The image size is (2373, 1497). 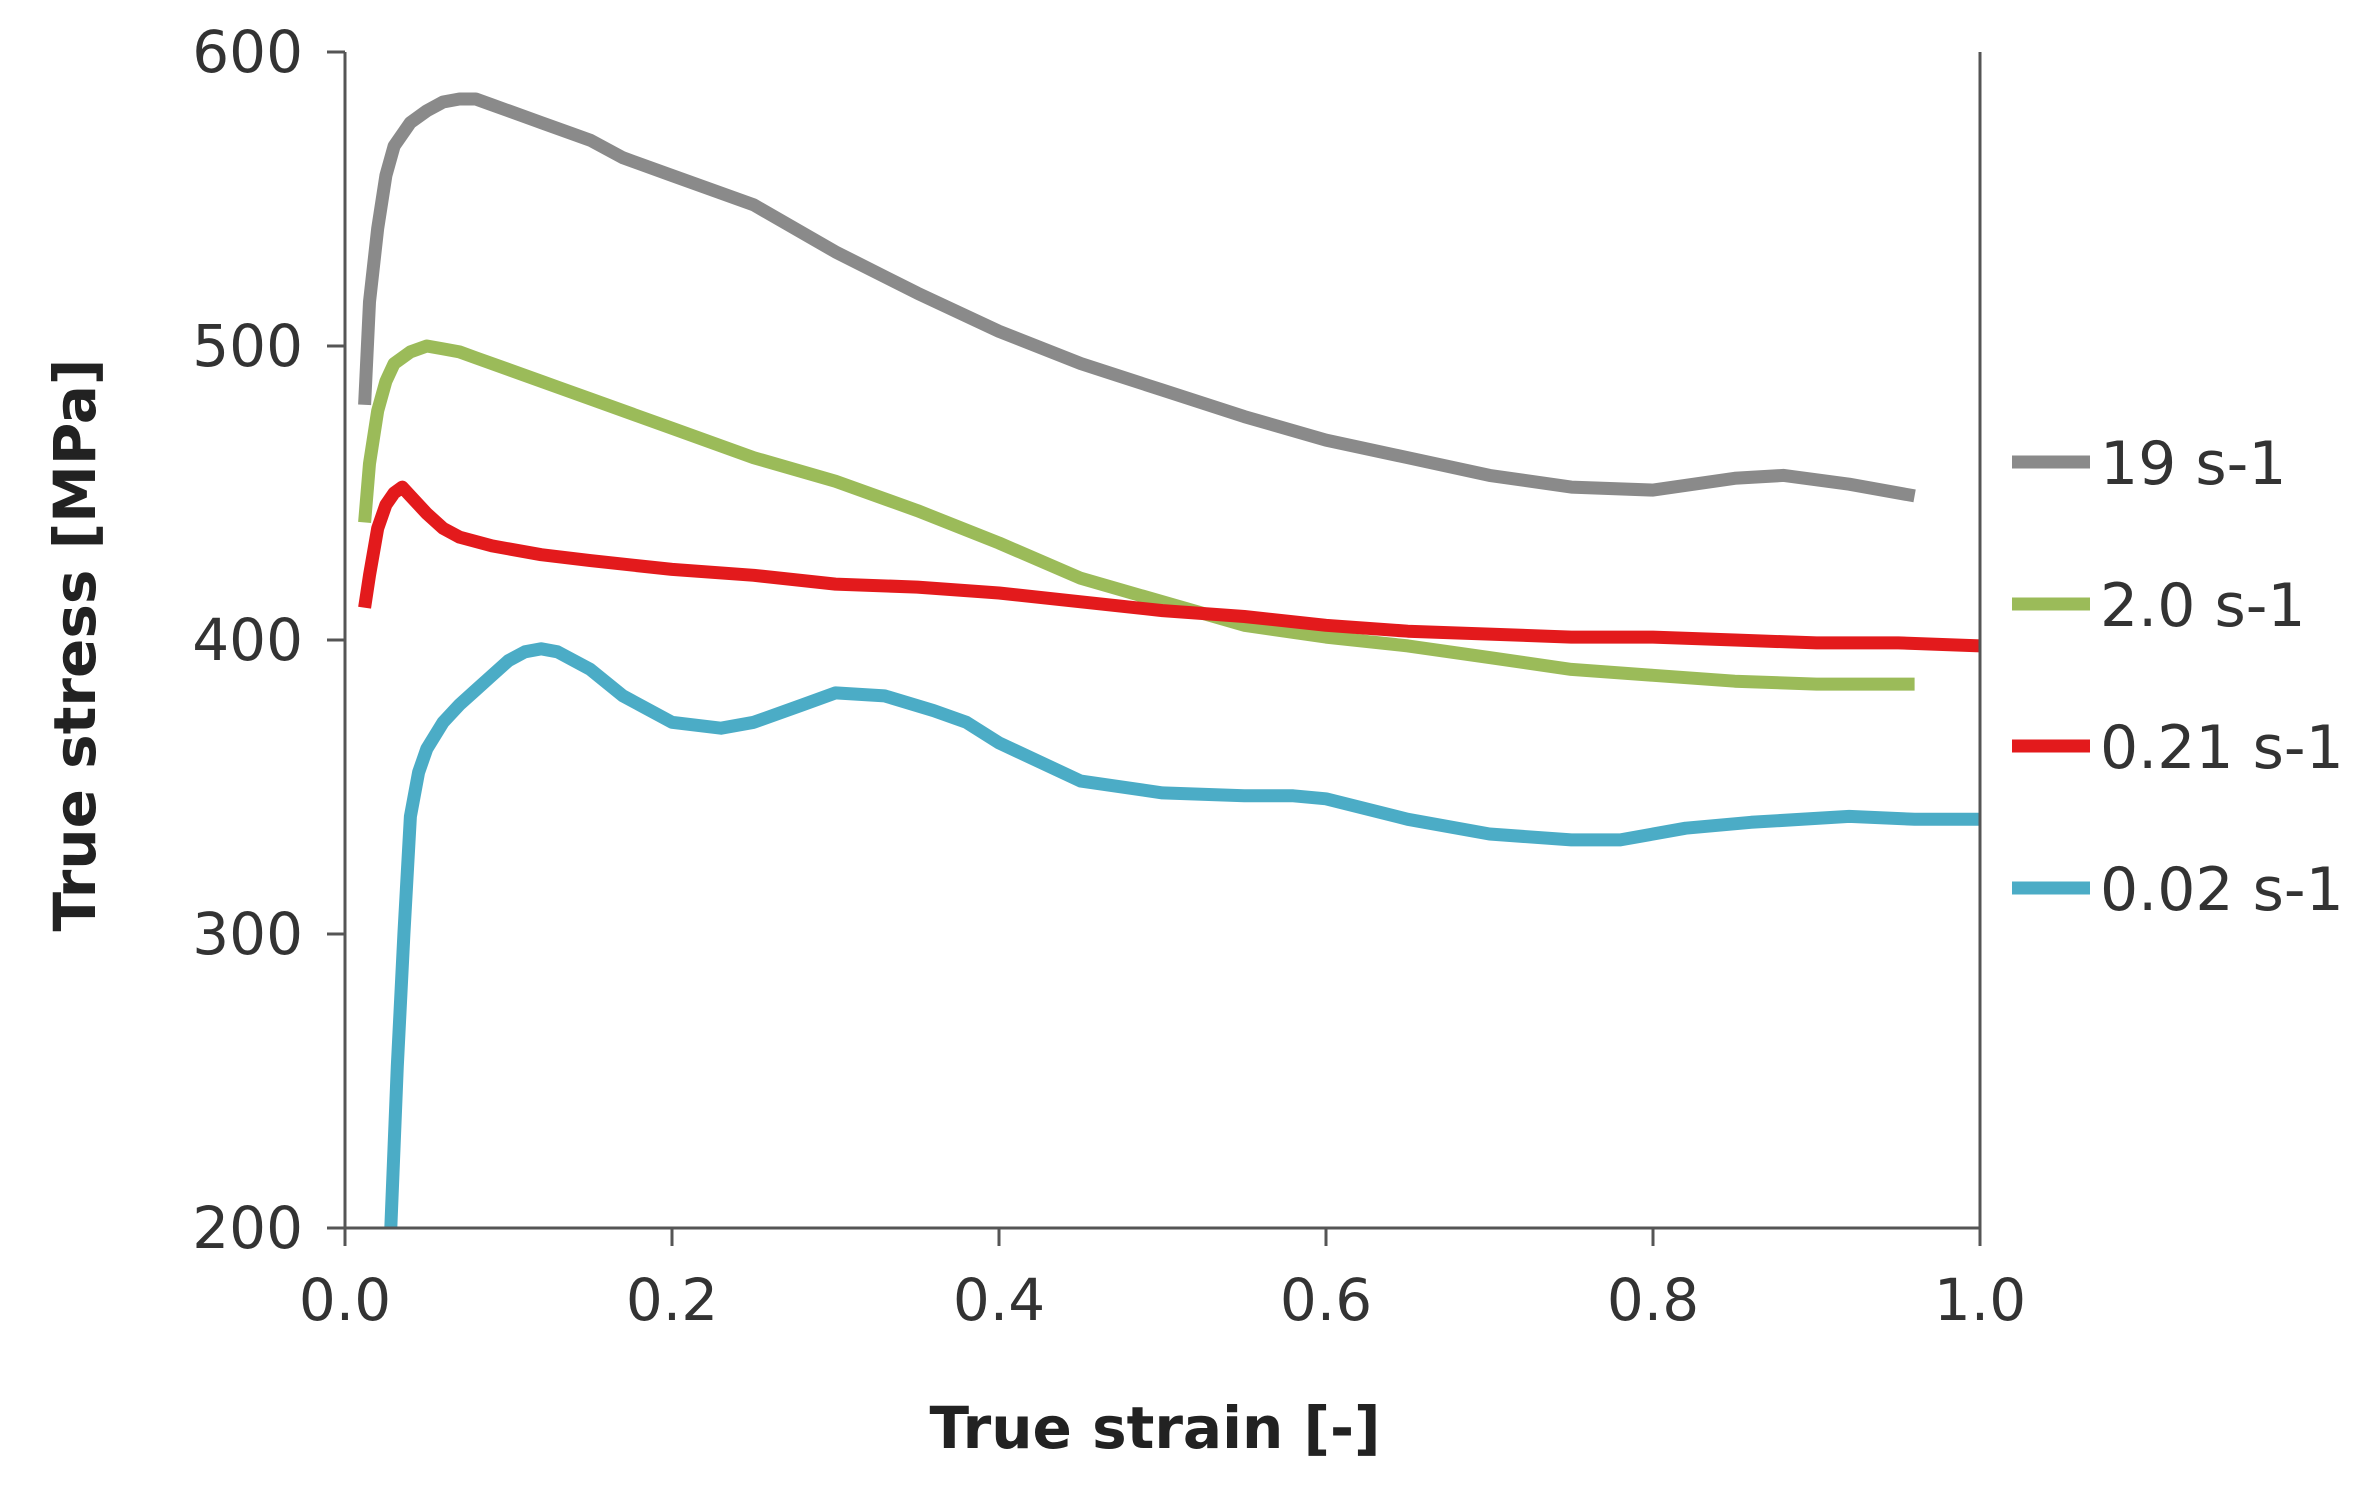 What do you see at coordinates (999, 1300) in the screenshot?
I see `x-tick-label: 0.4` at bounding box center [999, 1300].